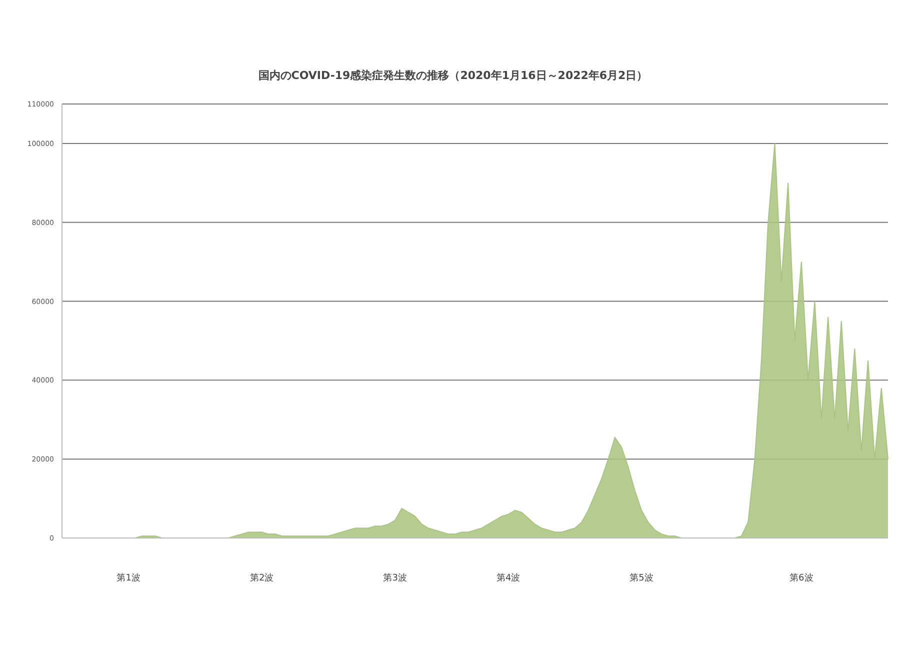 Image resolution: width=906 pixels, height=655 pixels. What do you see at coordinates (508, 578) in the screenshot?
I see `x-tick-label: 第4波` at bounding box center [508, 578].